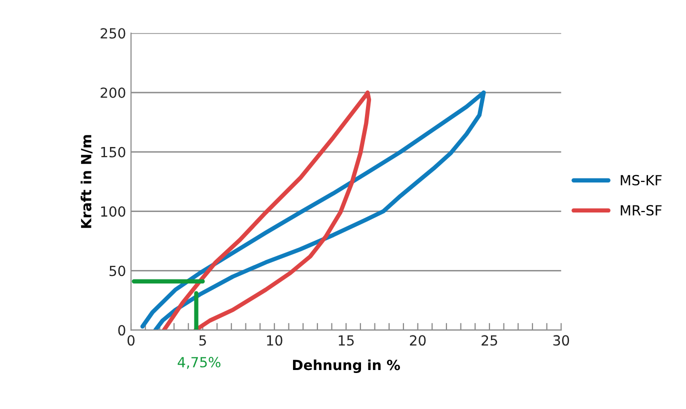 This screenshot has height=409, width=686. I want to click on y-tick-label: 100, so click(113, 211).